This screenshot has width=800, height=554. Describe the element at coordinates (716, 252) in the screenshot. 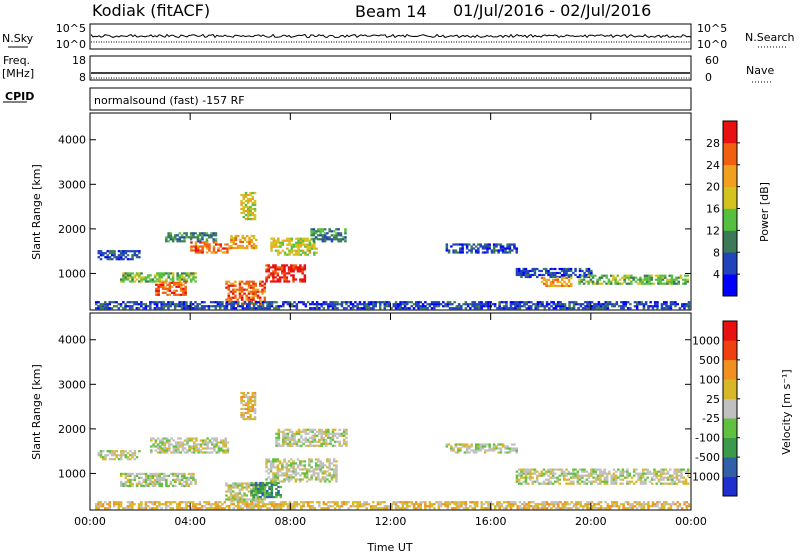

I see `colorbar-tick-label: 8` at that location.